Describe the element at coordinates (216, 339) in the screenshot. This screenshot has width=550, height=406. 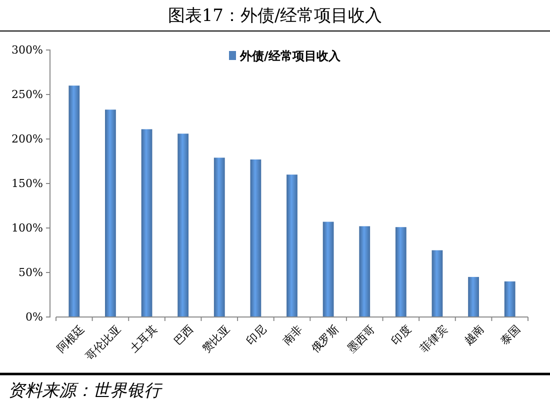
I see `x-tick-label: 赞比亚` at that location.